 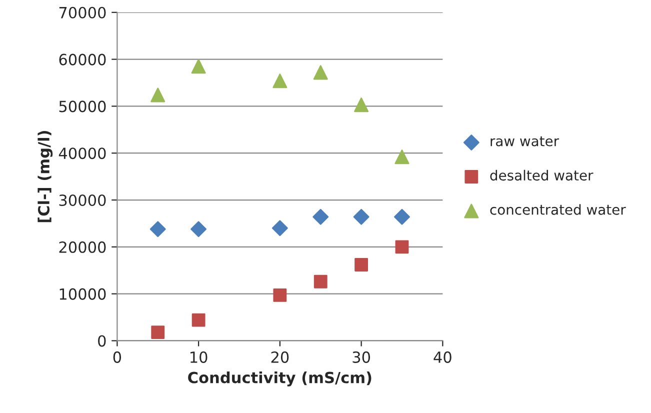 I want to click on y-tick-label: 40000, so click(x=82, y=154).